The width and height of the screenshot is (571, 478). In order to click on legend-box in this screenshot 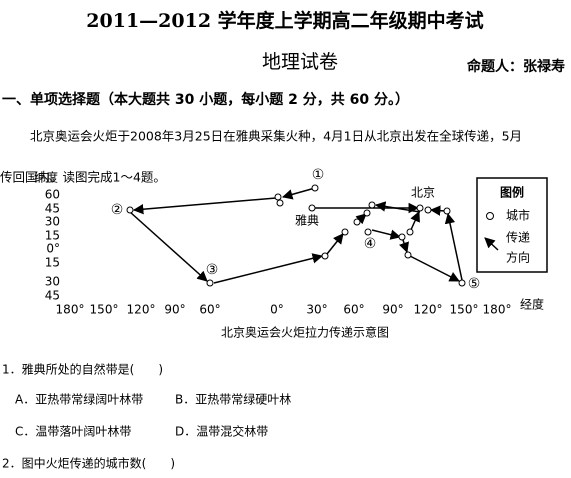, I will do `click(512, 225)`.